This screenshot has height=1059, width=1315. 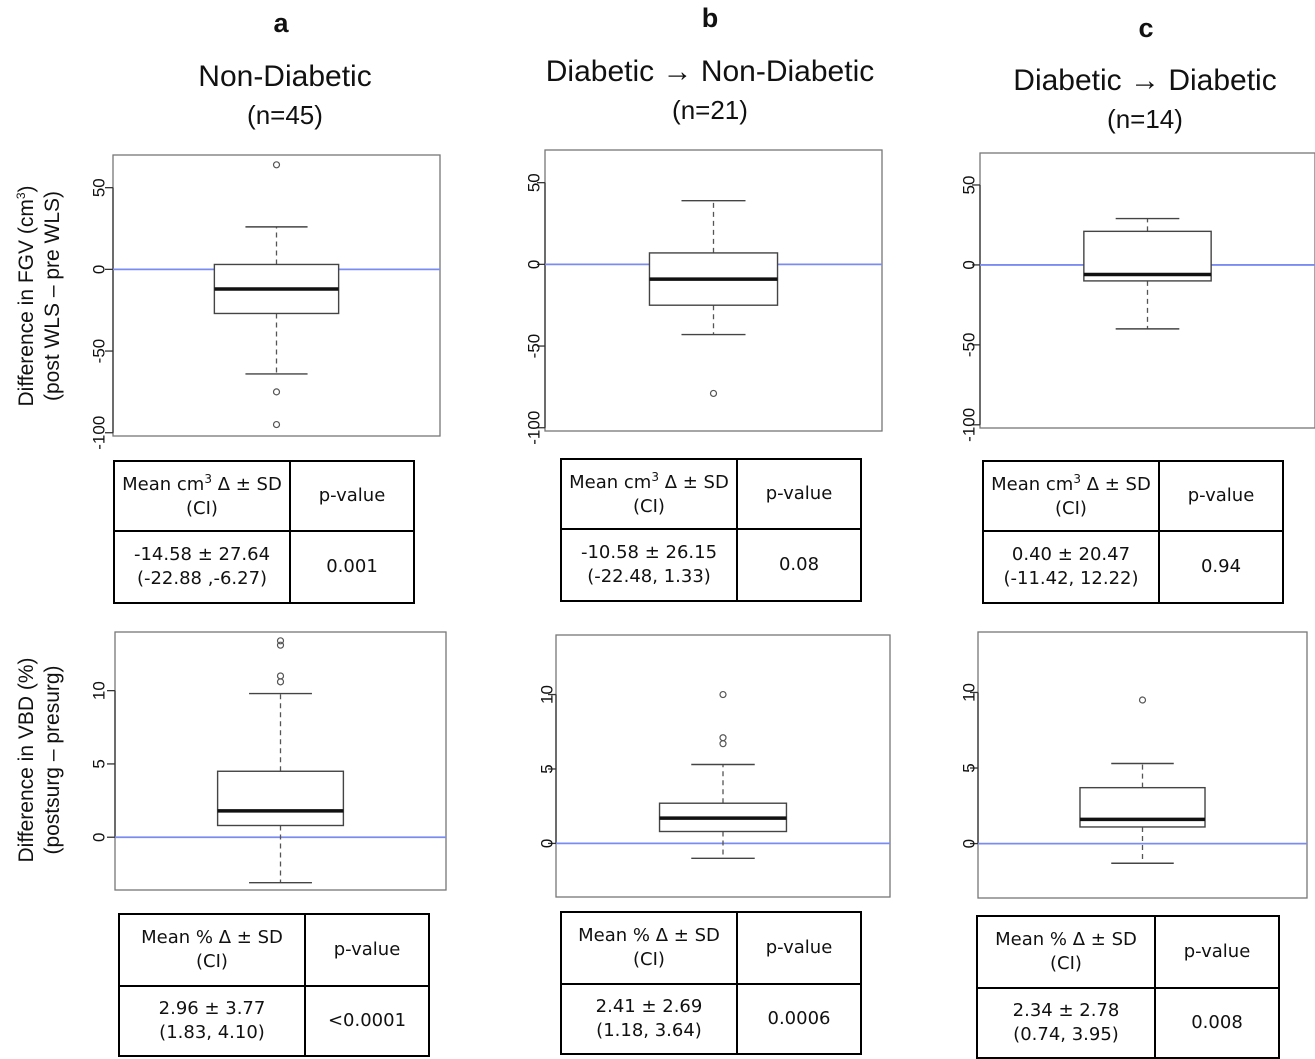 What do you see at coordinates (533, 264) in the screenshot?
I see `y-tick-label-b-fgv: 0` at bounding box center [533, 264].